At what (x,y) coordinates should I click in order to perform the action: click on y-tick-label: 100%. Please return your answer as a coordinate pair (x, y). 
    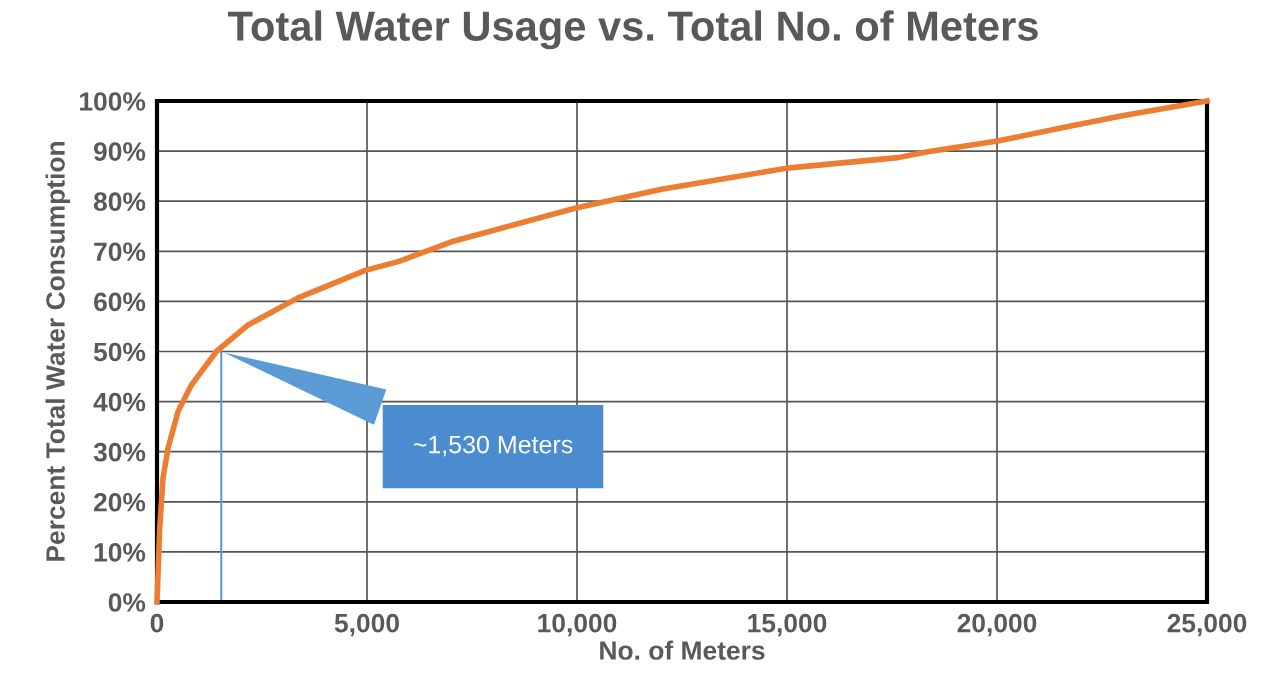
    Looking at the image, I should click on (113, 101).